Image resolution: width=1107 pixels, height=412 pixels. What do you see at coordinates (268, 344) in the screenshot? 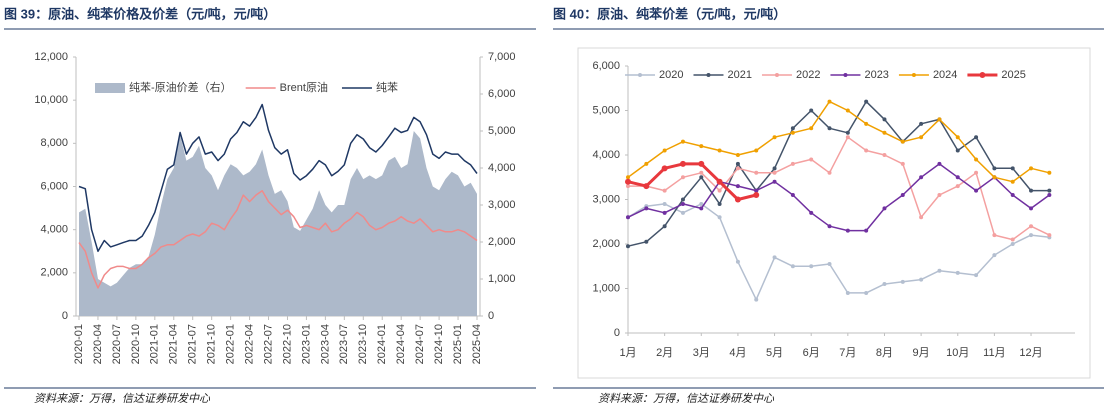
I see `x-tick-label: 2022-07` at bounding box center [268, 344].